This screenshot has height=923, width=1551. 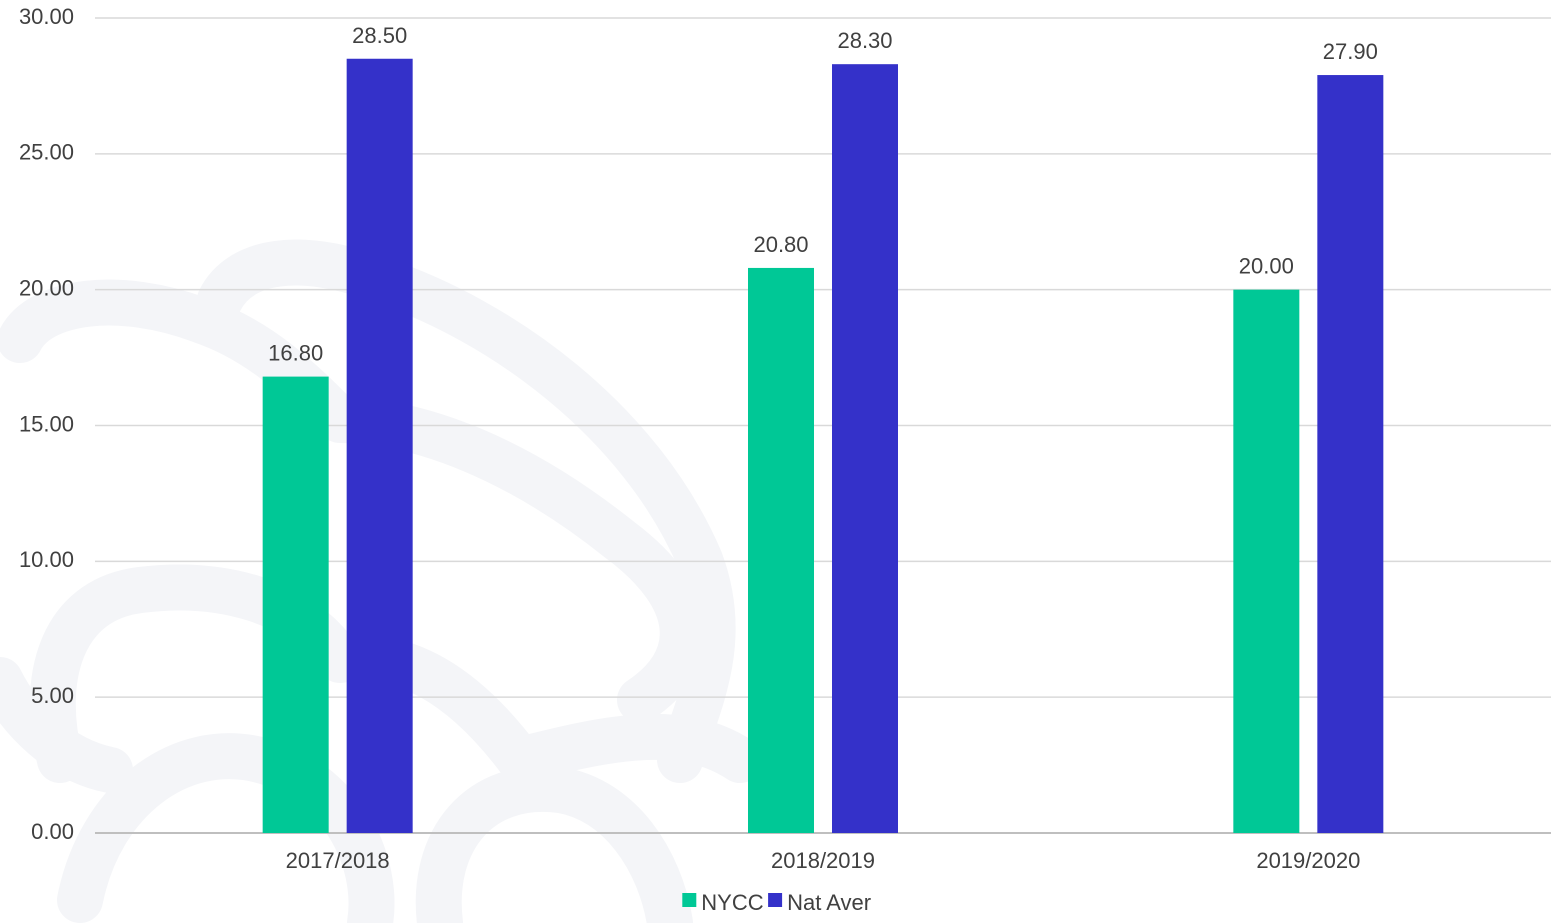 What do you see at coordinates (1308, 860) in the screenshot?
I see `x-tick-label: 2019/2020` at bounding box center [1308, 860].